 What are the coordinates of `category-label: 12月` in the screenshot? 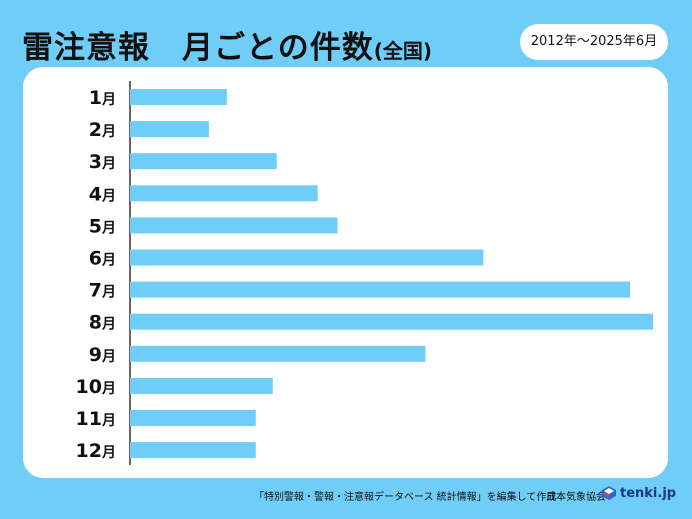 It's located at (96, 451).